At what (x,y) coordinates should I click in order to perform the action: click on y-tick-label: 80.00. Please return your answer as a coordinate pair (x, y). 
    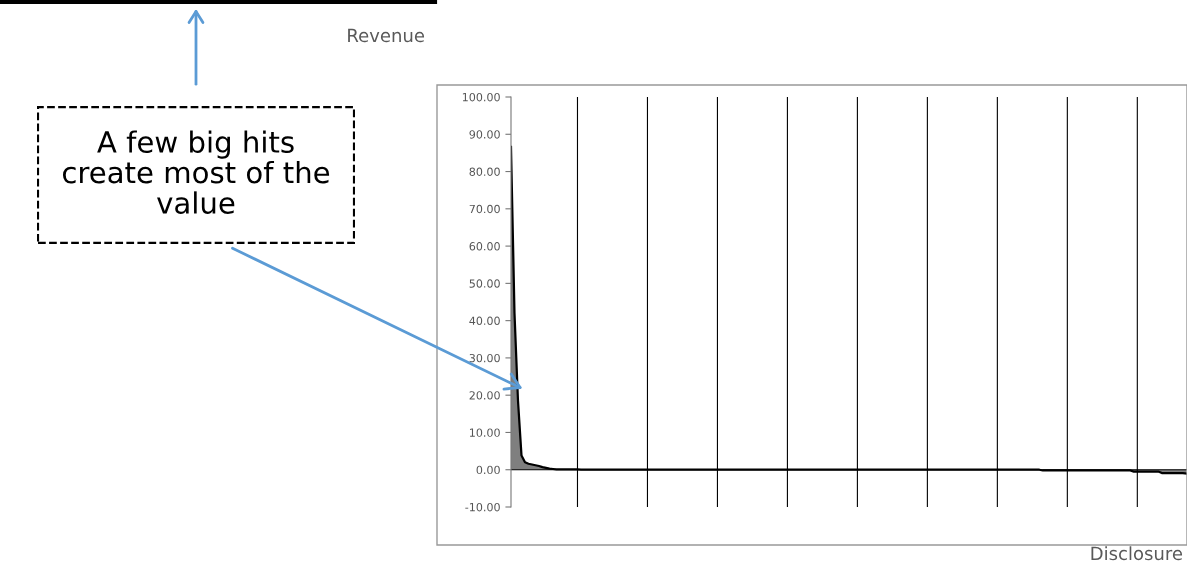
    Looking at the image, I should click on (484, 171).